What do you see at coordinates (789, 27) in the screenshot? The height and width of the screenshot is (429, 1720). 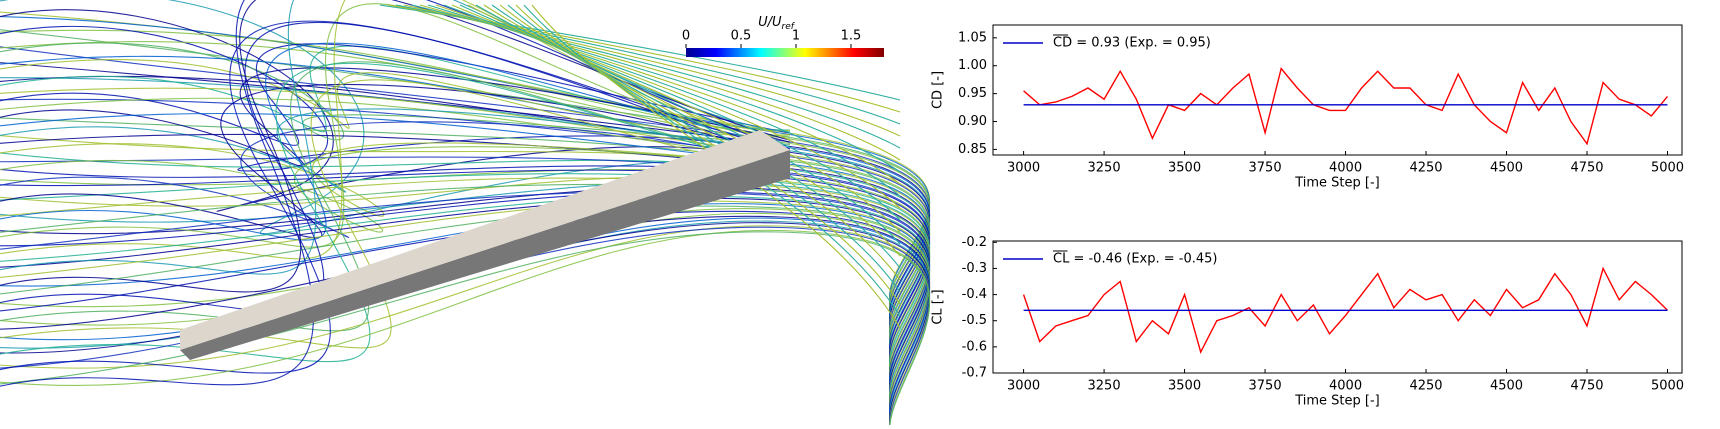 I see `colorbar-label-sub: ref` at bounding box center [789, 27].